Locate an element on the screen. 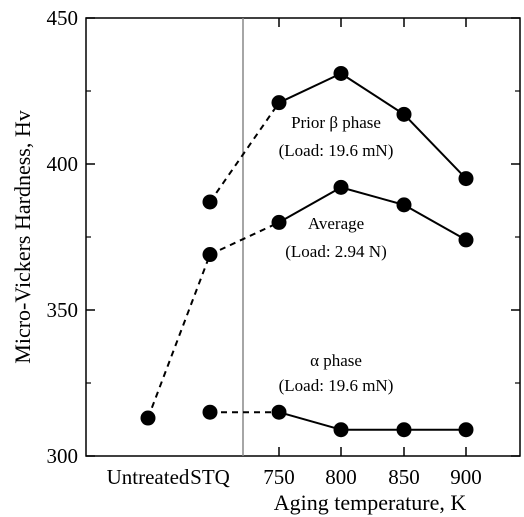 Image resolution: width=524 pixels, height=517 pixels. alpha-annotation-line2: (Load: 19.6 mN) is located at coordinates (336, 385).